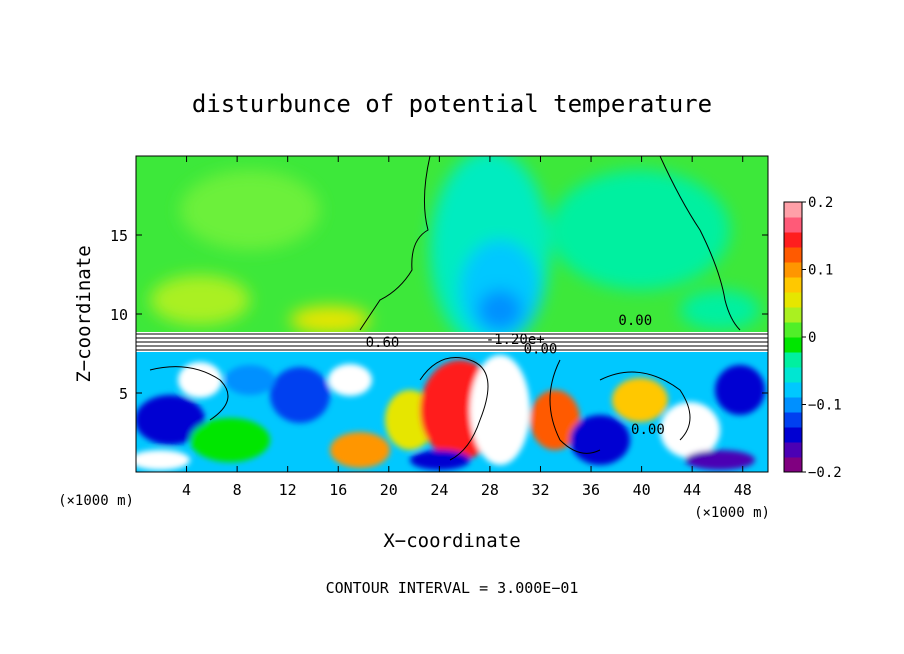 The image size is (904, 654). Describe the element at coordinates (820, 203) in the screenshot. I see `colorbar-tick-label: 0.2` at that location.